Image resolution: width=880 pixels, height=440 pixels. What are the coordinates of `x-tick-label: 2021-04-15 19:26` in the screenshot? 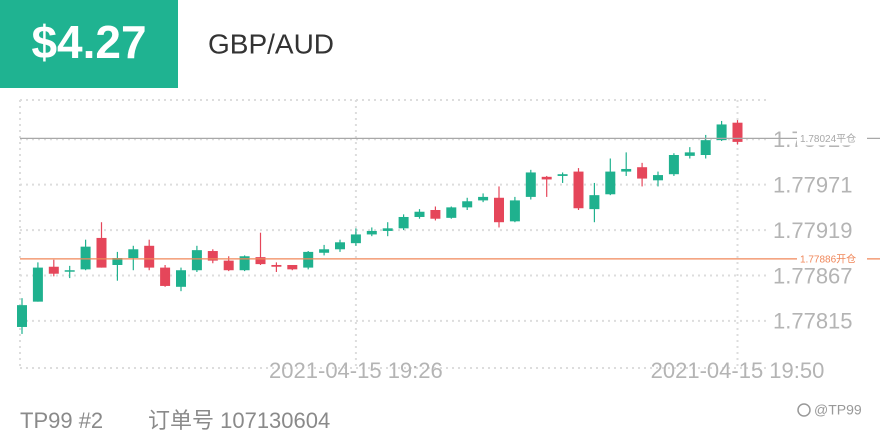 It's located at (356, 370).